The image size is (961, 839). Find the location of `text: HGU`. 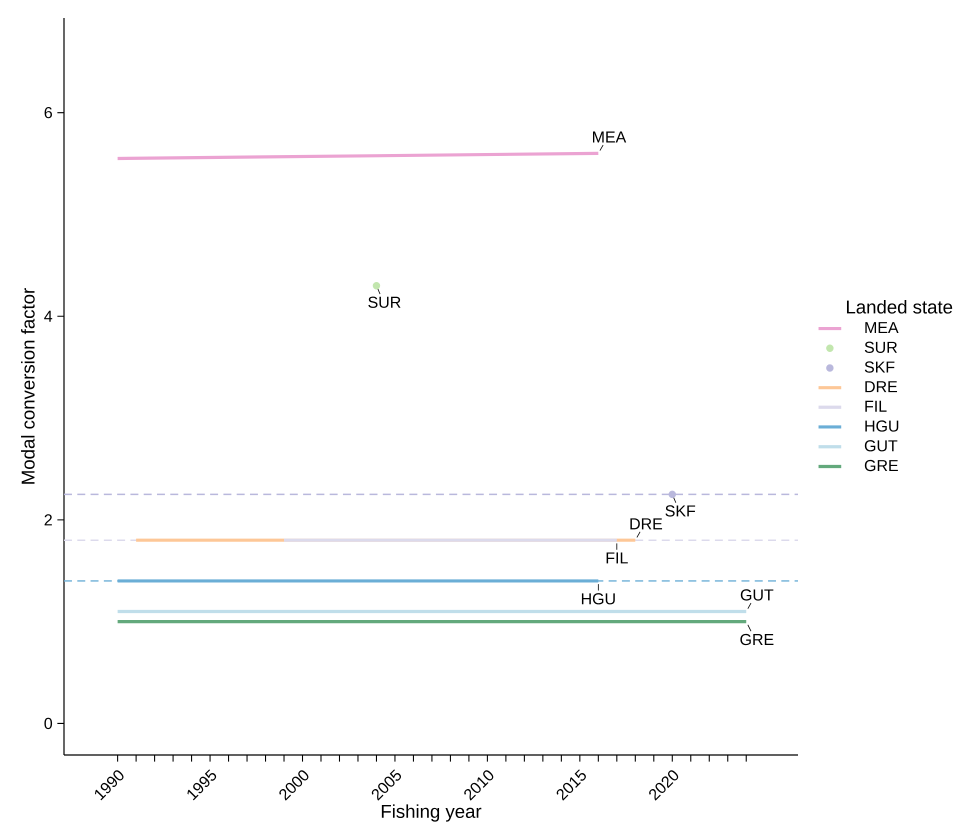

text: HGU is located at coordinates (598, 598).